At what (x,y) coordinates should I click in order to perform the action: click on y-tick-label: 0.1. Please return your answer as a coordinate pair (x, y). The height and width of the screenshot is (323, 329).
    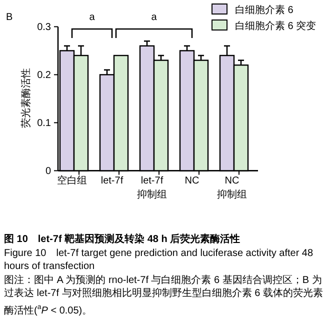
    Looking at the image, I should click on (44, 124).